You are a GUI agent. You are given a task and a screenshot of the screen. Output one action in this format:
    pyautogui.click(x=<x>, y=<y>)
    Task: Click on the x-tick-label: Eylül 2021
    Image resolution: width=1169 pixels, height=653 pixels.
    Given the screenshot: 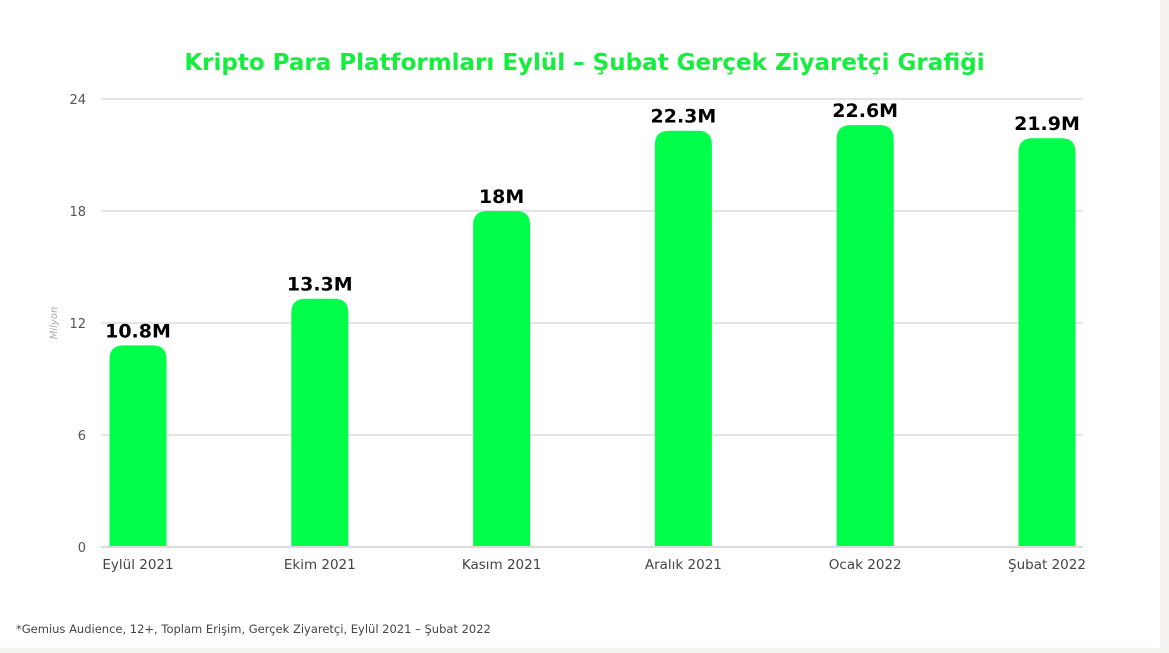 What is the action you would take?
    pyautogui.click(x=137, y=565)
    